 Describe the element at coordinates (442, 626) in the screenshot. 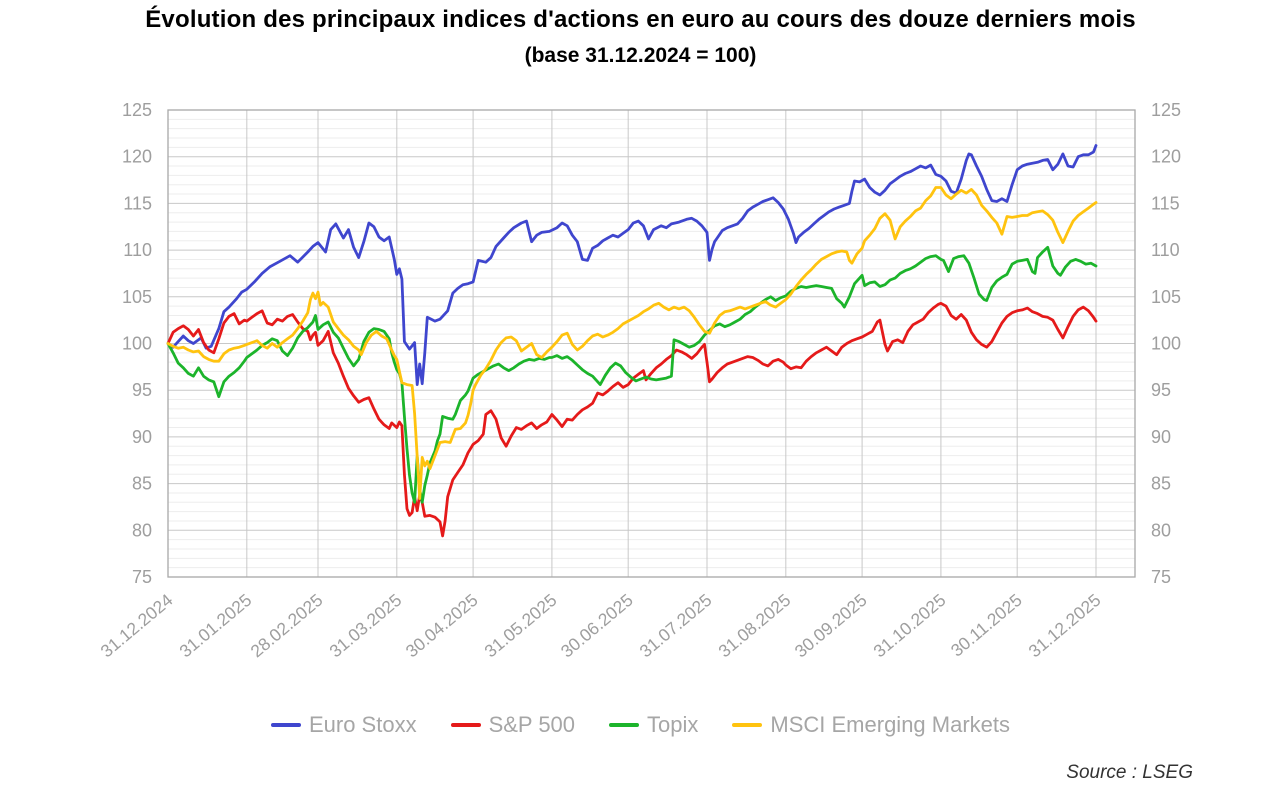

I see `svg-text: 30.04.2025` at that location.